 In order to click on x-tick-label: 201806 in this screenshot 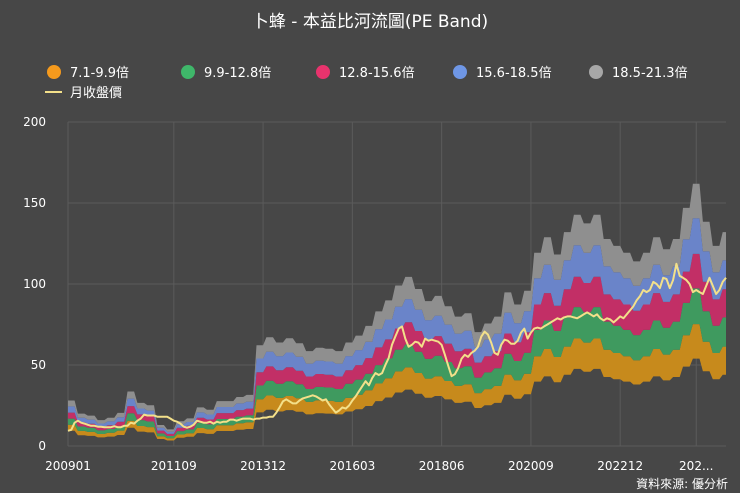, I will do `click(442, 466)`.